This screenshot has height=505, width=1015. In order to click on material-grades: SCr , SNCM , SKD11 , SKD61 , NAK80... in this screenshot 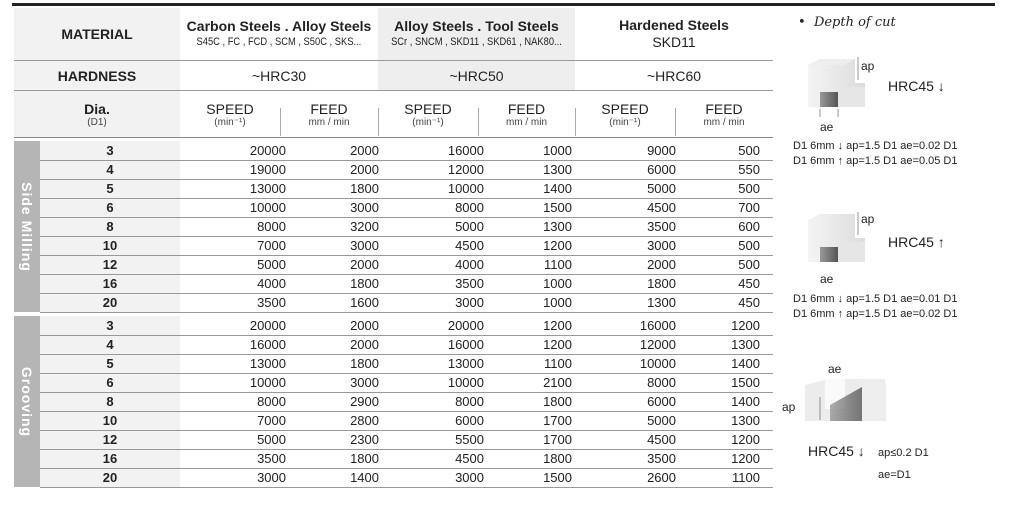, I will do `click(476, 42)`.